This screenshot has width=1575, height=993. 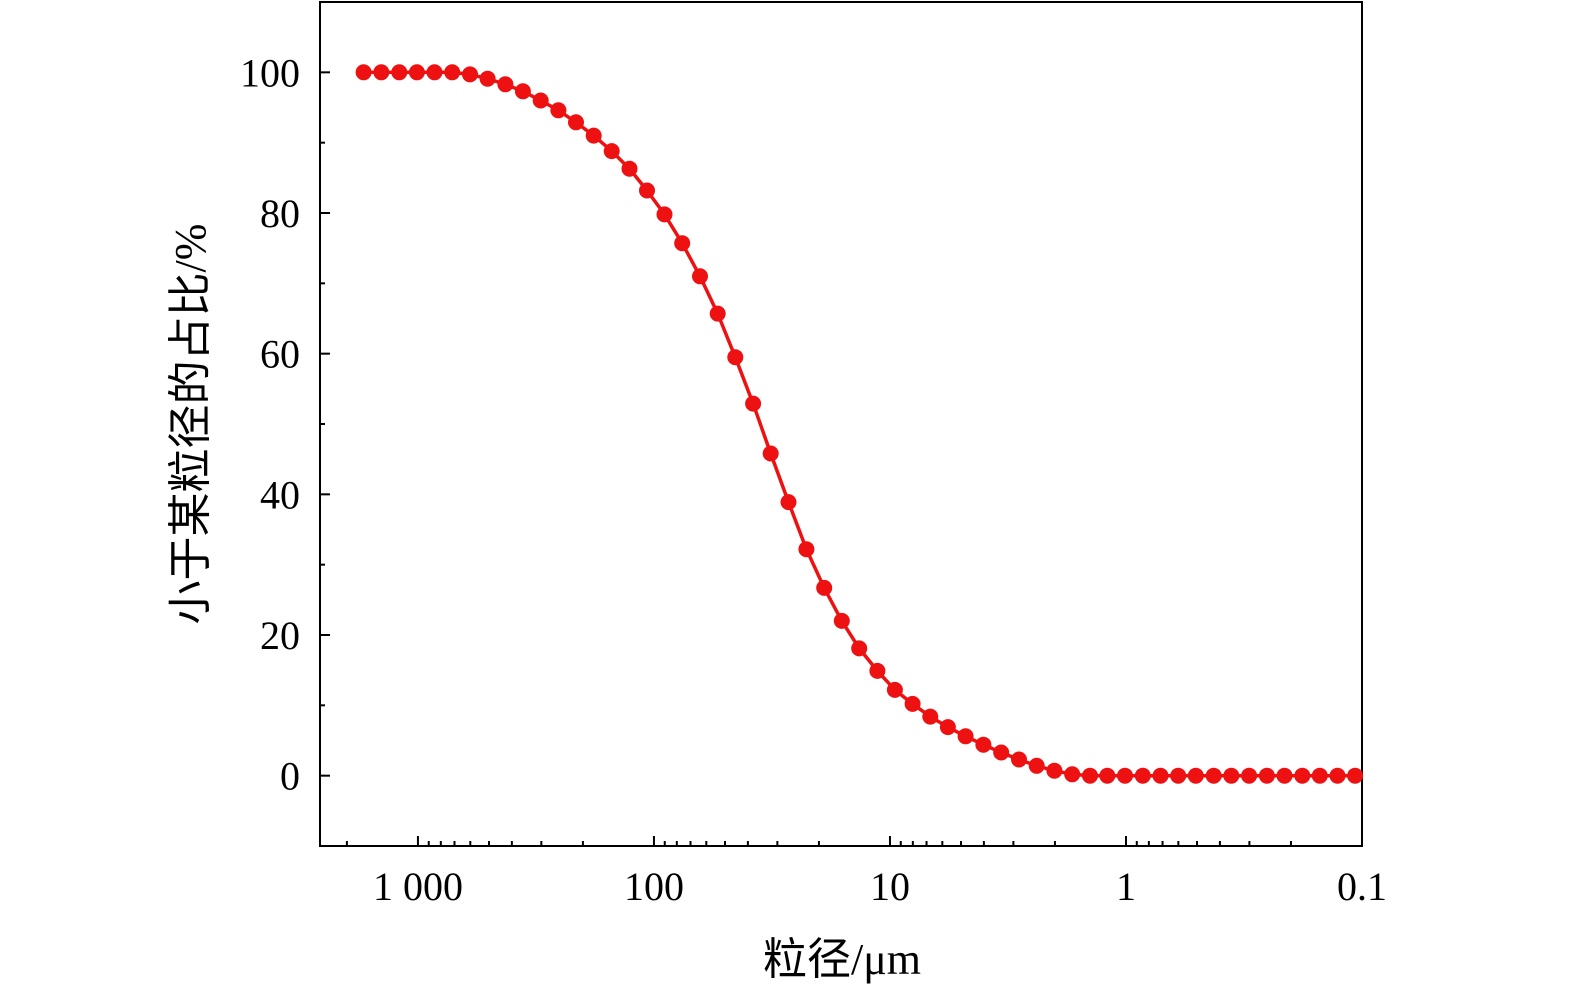 What do you see at coordinates (1362, 886) in the screenshot?
I see `x-tick-label: 0.1` at bounding box center [1362, 886].